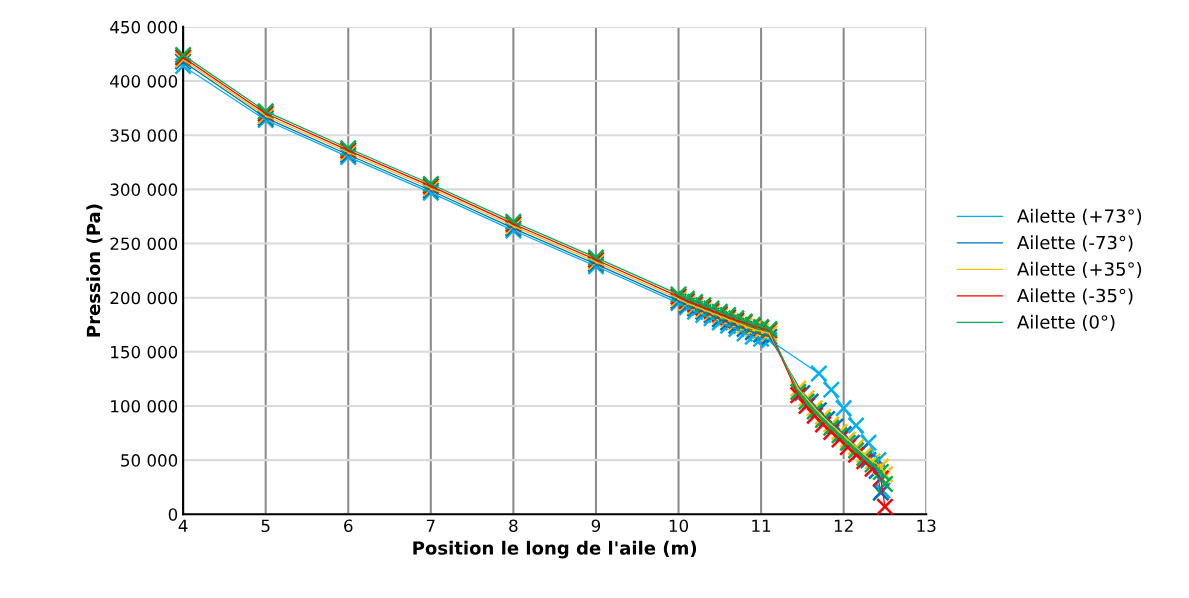 This screenshot has width=1189, height=598. I want to click on legend-label: Ailette (+35°), so click(1079, 269).